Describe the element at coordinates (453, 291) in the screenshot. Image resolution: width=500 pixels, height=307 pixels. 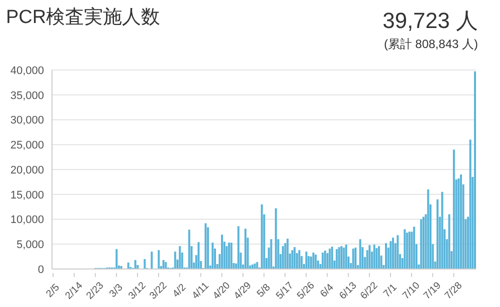
I see `x-tick-label: 7/28` at that location.